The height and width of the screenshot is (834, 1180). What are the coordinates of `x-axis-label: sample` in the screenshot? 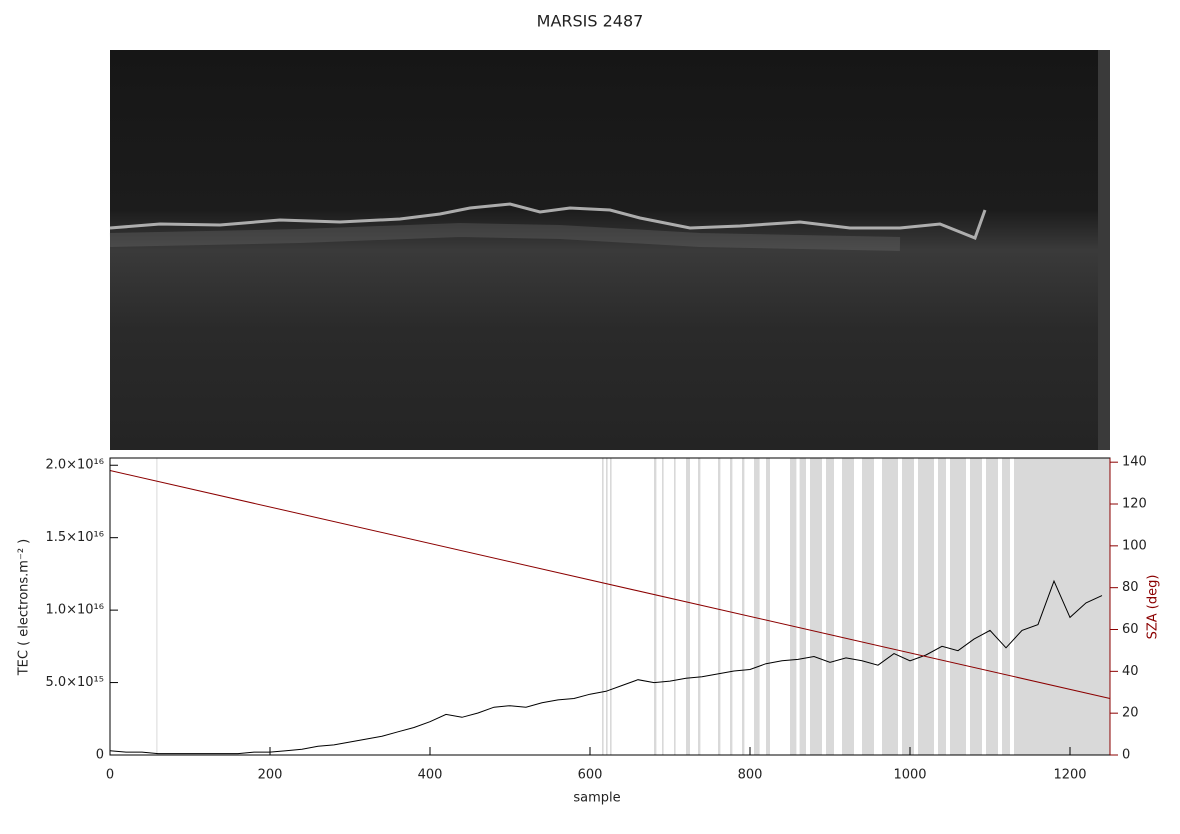 It's located at (596, 798).